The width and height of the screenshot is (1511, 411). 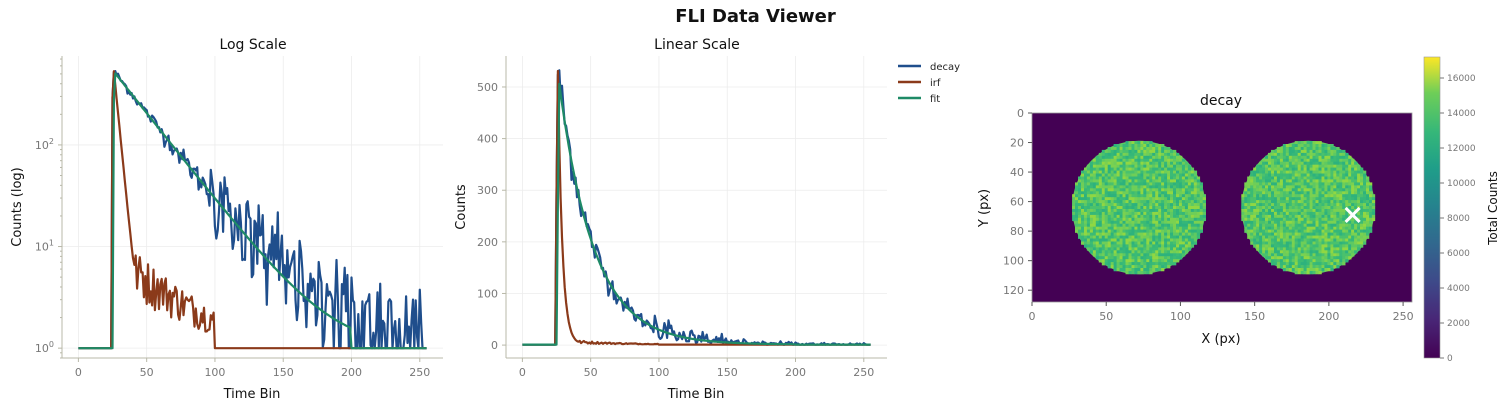 I want to click on pixel-selection-marker, so click(x=1352, y=214).